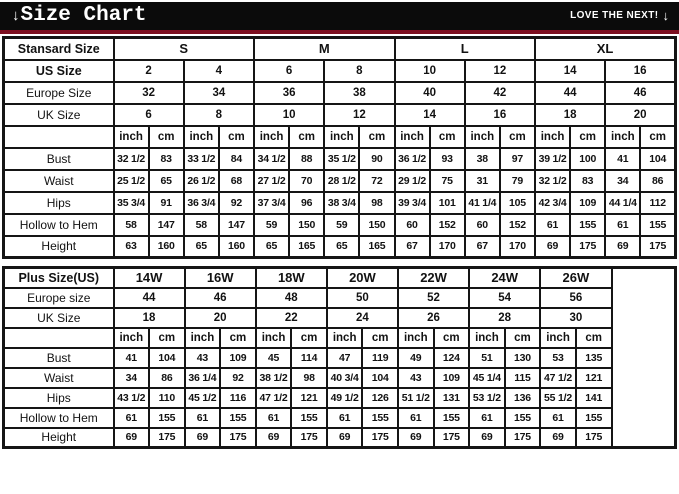  Describe the element at coordinates (416, 377) in the screenshot. I see `measurement-value-cell: 43` at that location.